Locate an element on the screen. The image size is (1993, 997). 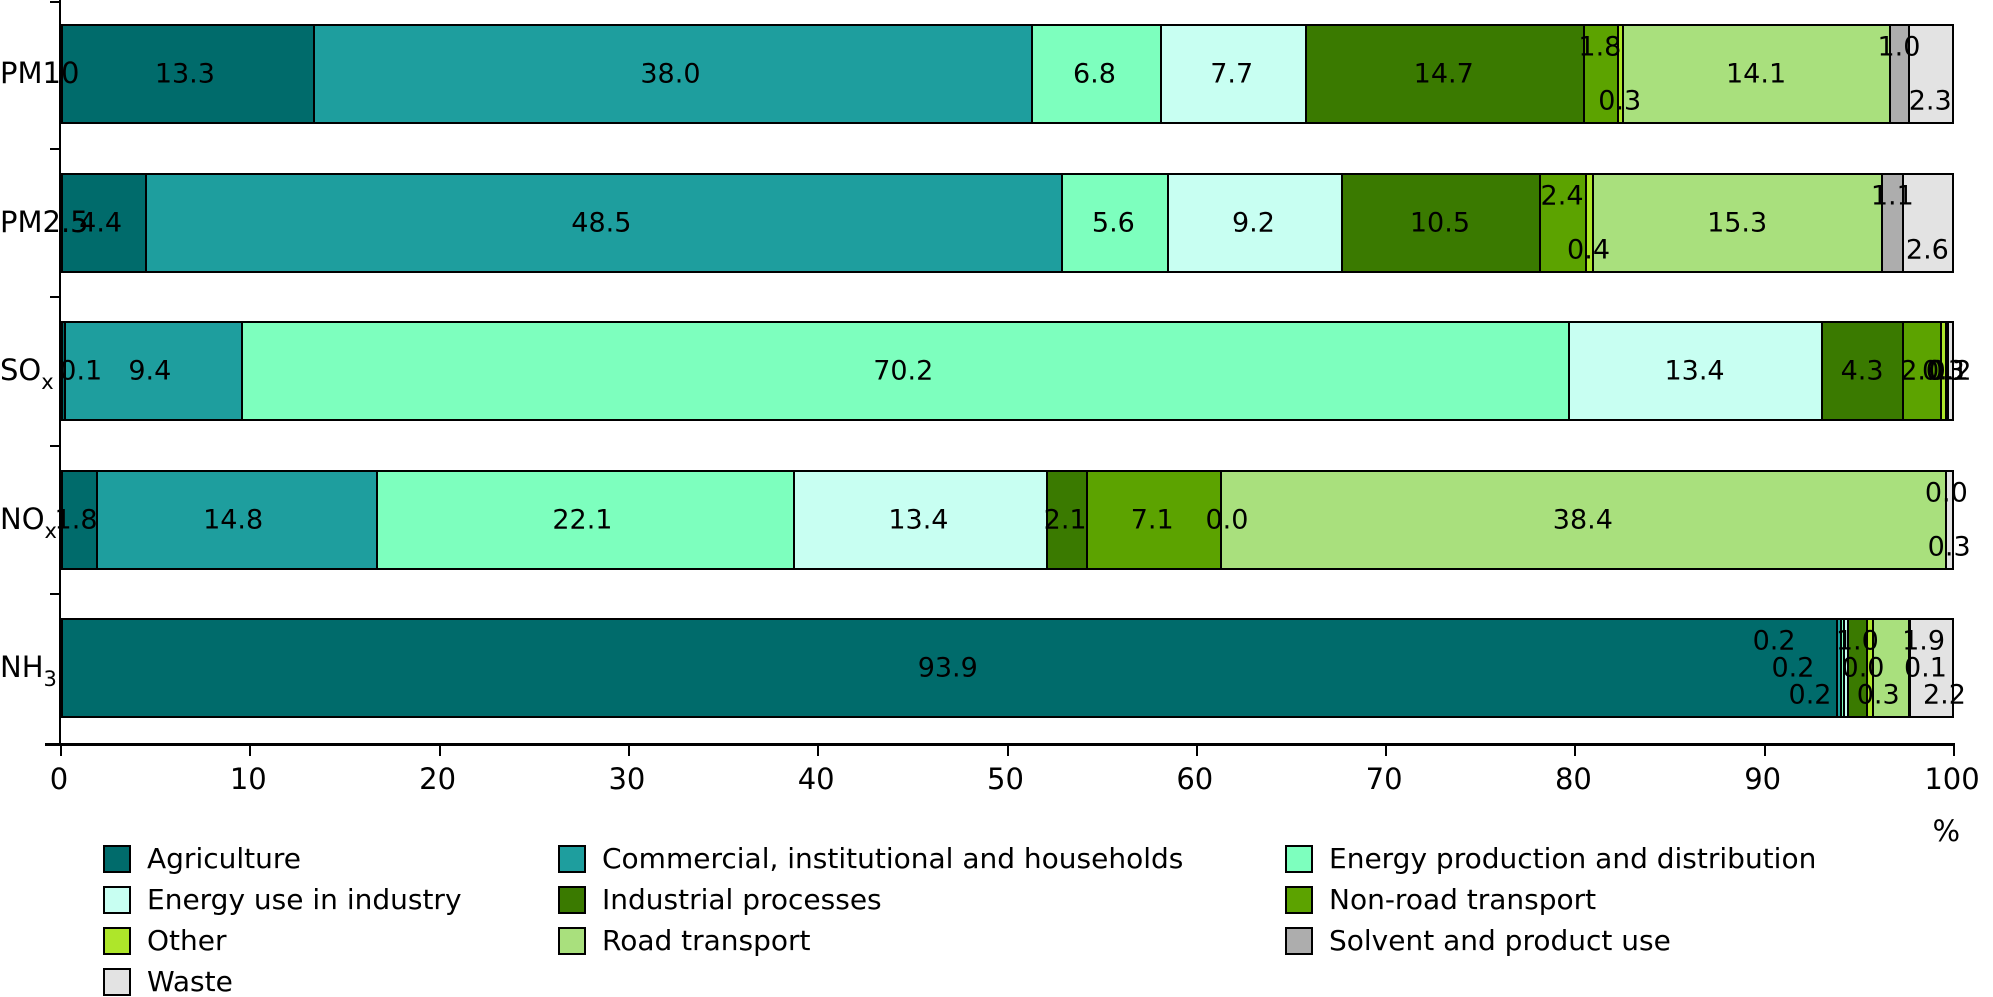
x-axis-tick-label: 20 is located at coordinates (438, 779).